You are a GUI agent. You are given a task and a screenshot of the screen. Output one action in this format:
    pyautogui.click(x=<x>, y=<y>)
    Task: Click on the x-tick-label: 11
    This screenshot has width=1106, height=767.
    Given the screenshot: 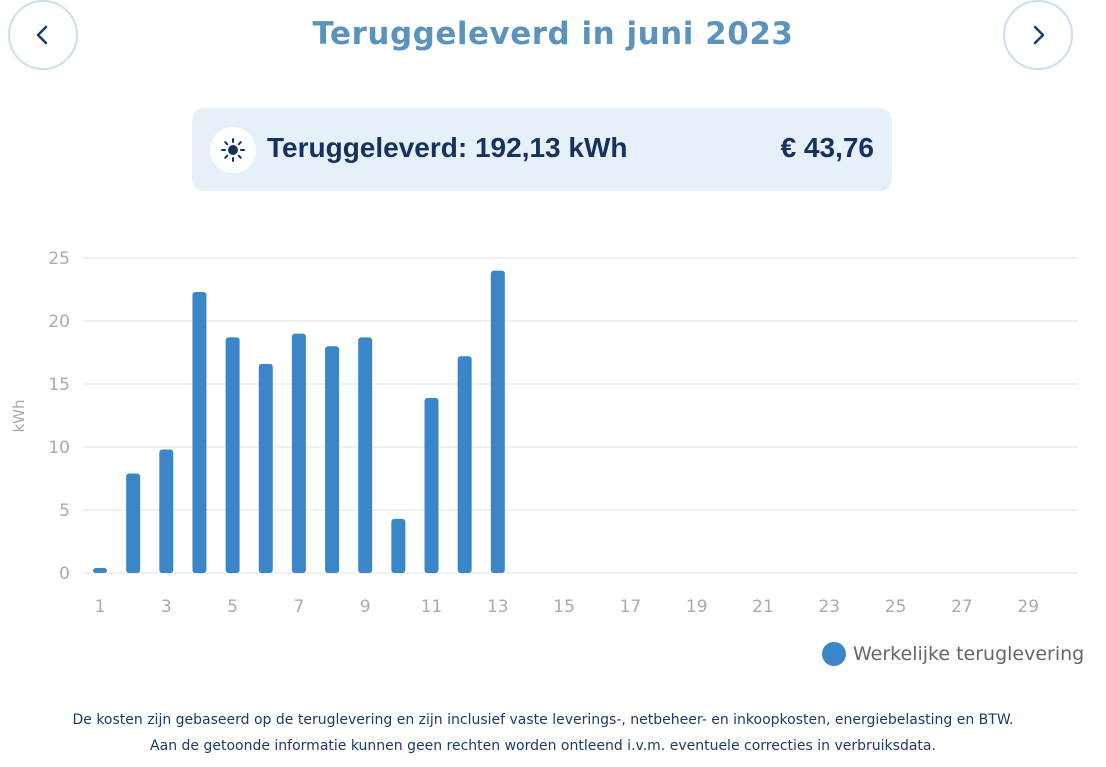 What is the action you would take?
    pyautogui.click(x=432, y=607)
    